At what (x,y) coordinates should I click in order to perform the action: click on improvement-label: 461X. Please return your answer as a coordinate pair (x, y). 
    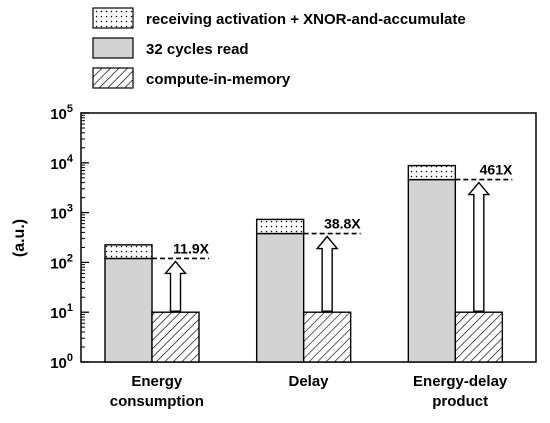
    Looking at the image, I should click on (496, 170).